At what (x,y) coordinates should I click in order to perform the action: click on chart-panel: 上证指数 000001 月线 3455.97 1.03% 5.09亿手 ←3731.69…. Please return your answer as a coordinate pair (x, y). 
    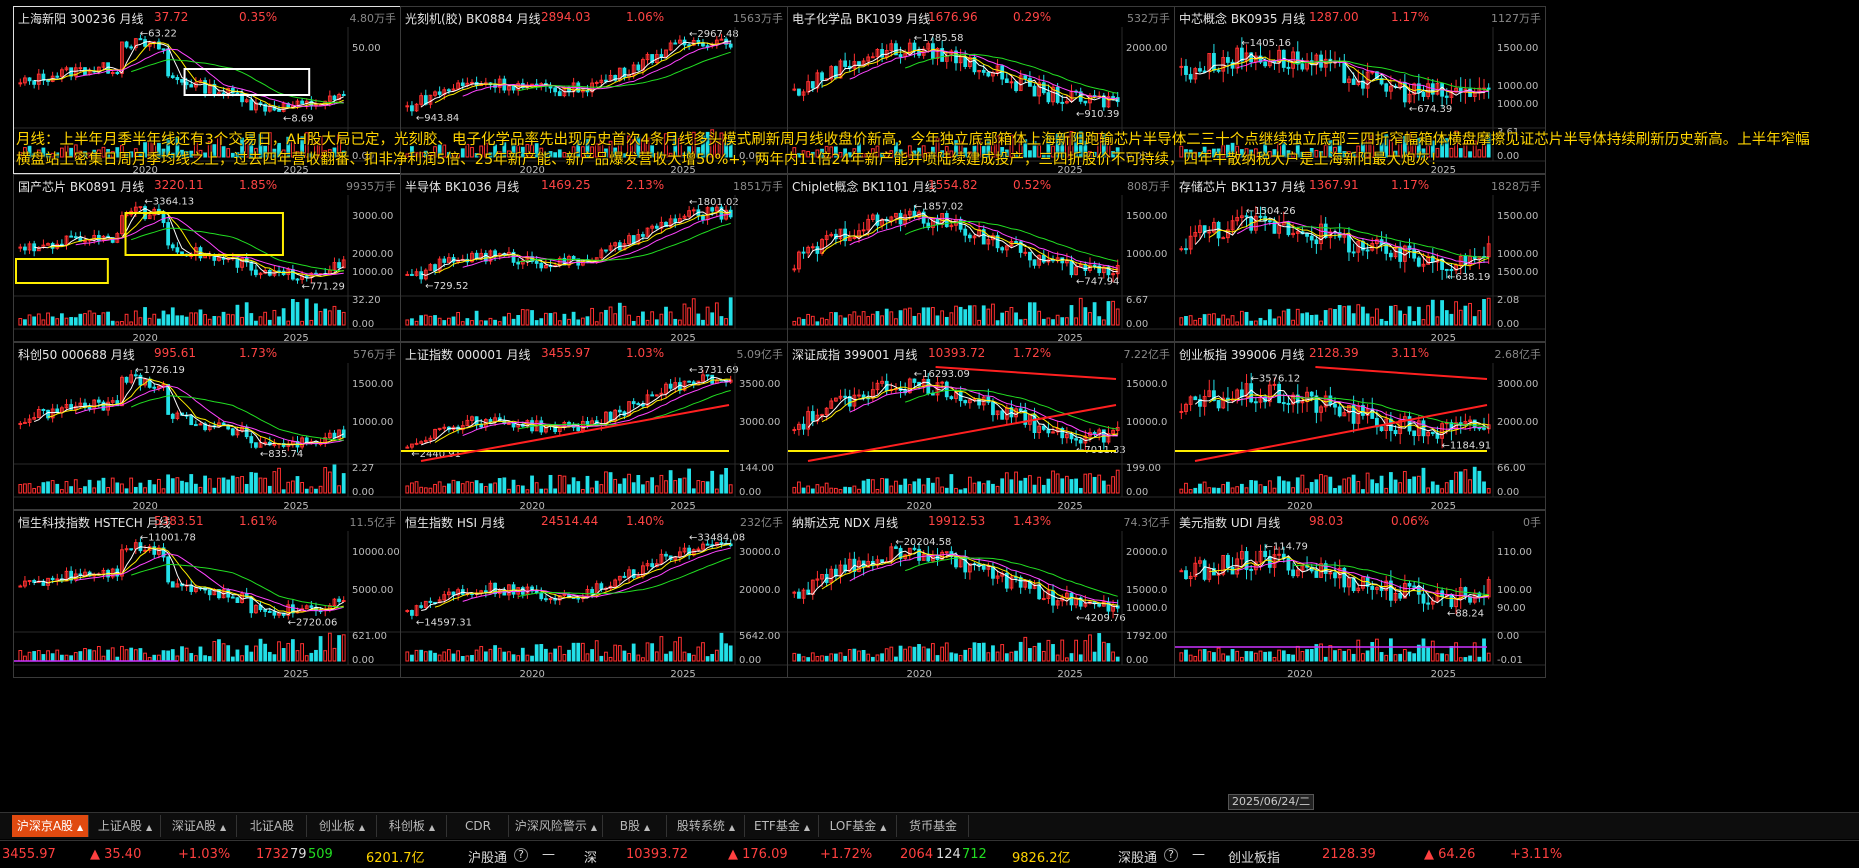
    Looking at the image, I should click on (594, 426).